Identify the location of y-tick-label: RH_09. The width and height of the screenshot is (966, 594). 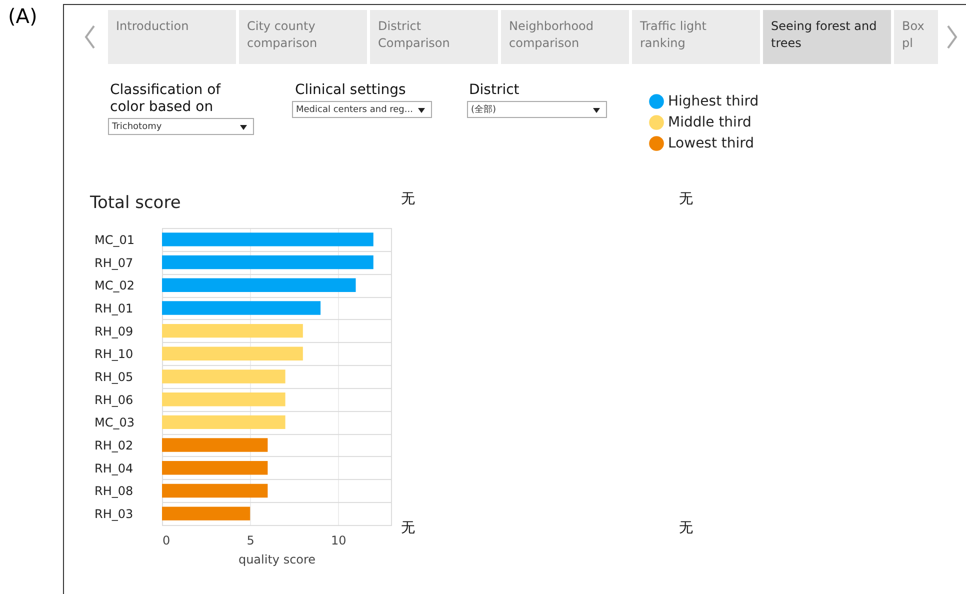
(114, 331).